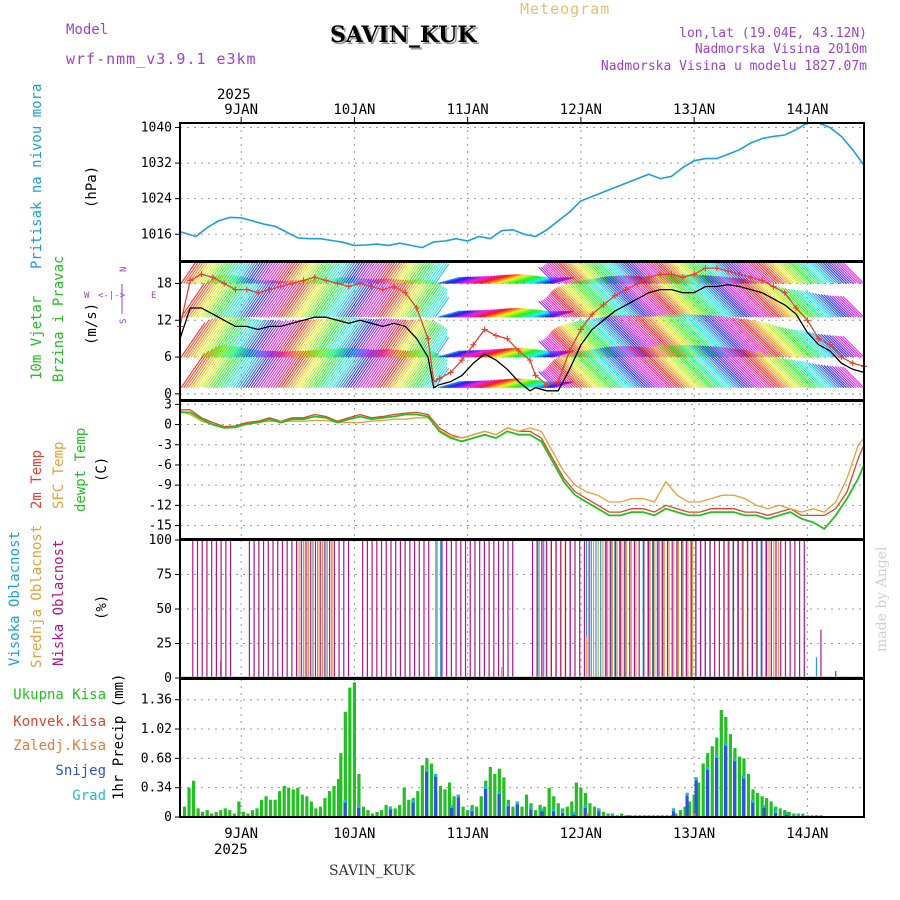  Describe the element at coordinates (119, 737) in the screenshot. I see `precip-ylabel: 1hr Precip (mm)` at that location.